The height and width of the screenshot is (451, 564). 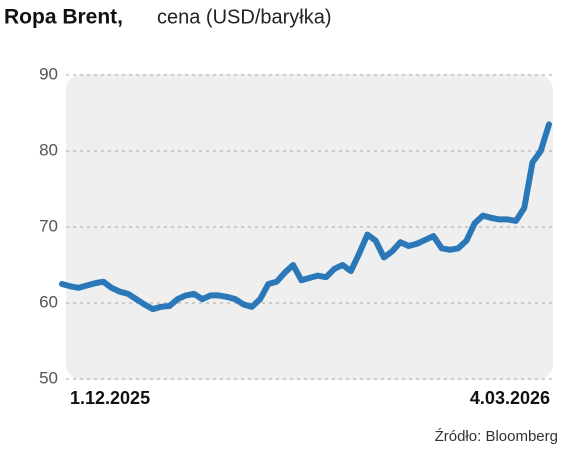 What do you see at coordinates (48, 225) in the screenshot?
I see `y-tick-label: 70` at bounding box center [48, 225].